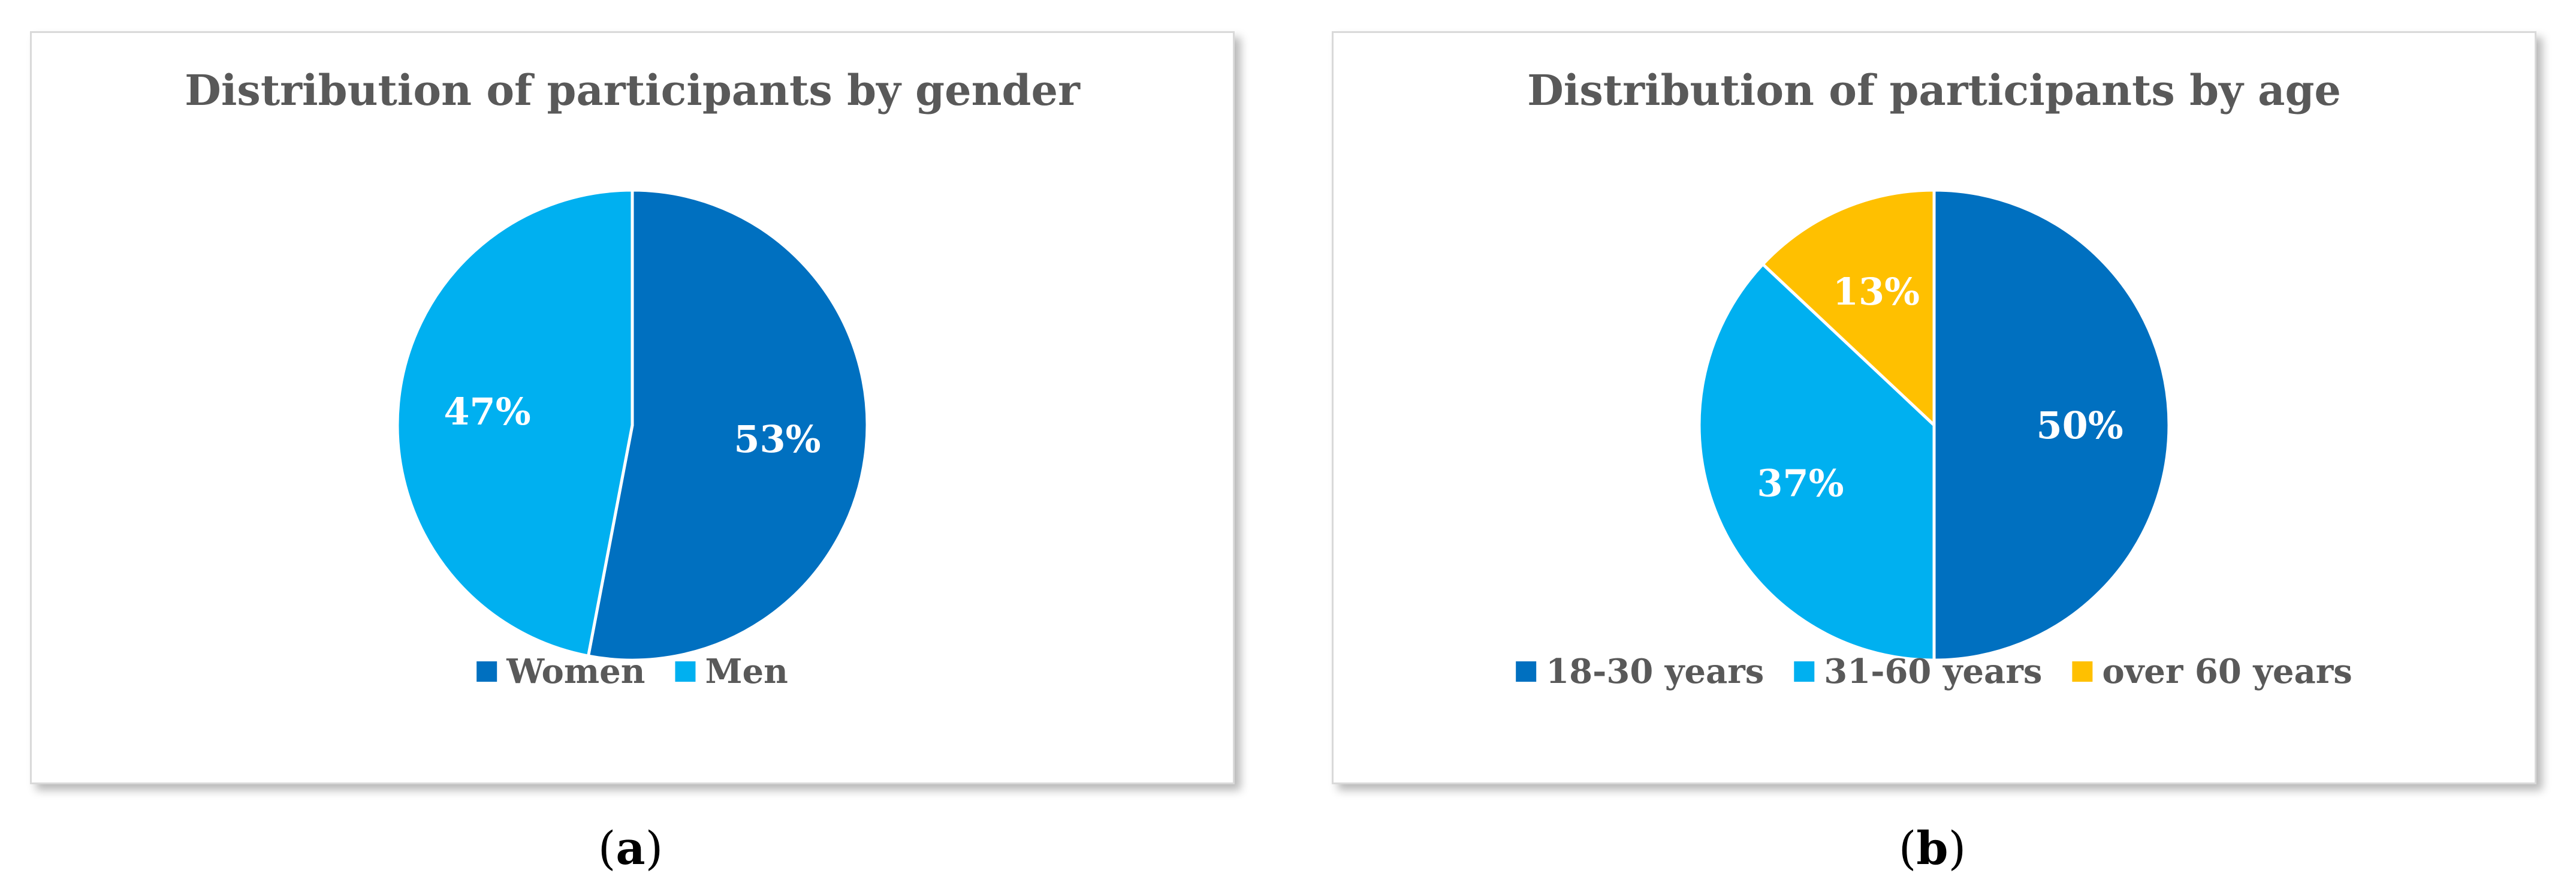 The height and width of the screenshot is (891, 2576). I want to click on data-label-men: 47%, so click(487, 412).